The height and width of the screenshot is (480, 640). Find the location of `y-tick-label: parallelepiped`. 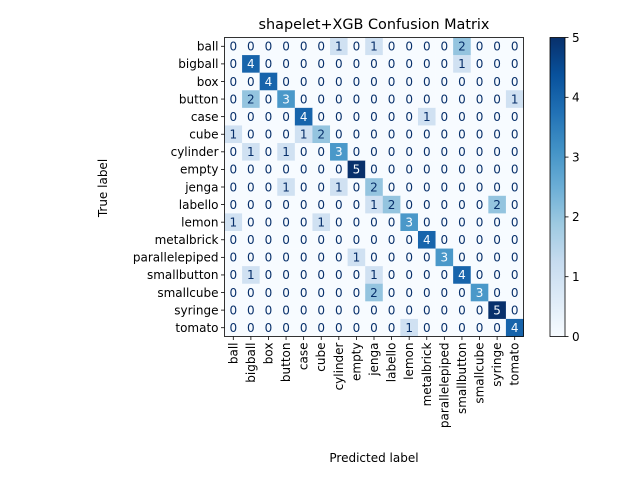

y-tick-label: parallelepiped is located at coordinates (176, 258).